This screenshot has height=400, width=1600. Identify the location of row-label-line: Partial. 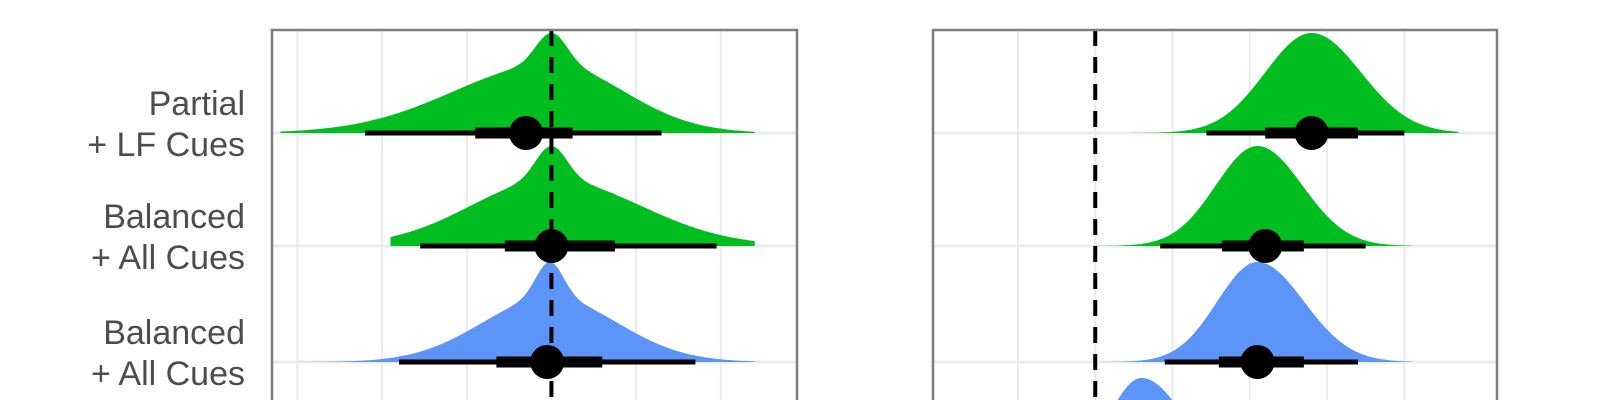
(197, 104).